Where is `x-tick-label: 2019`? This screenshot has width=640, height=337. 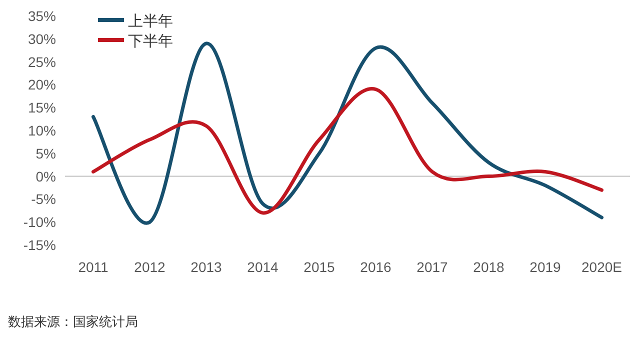
x-tick-label: 2019 is located at coordinates (546, 267).